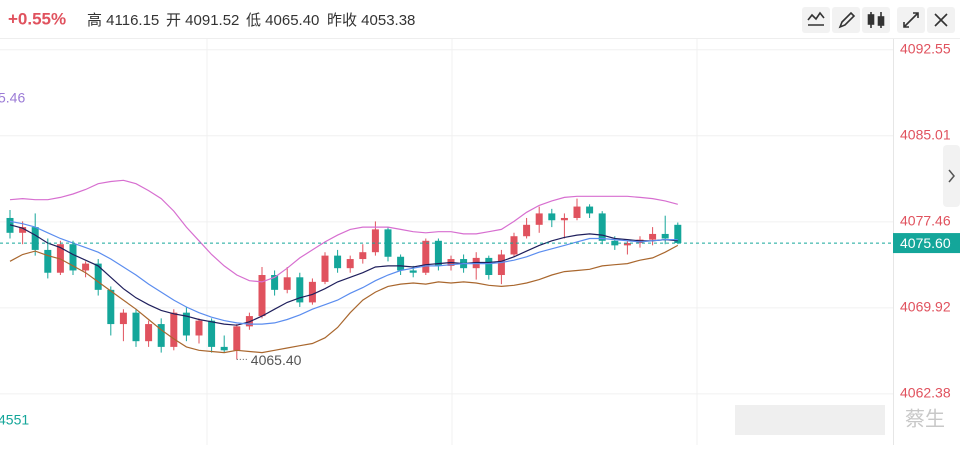  I want to click on icon-line, so click(816, 18).